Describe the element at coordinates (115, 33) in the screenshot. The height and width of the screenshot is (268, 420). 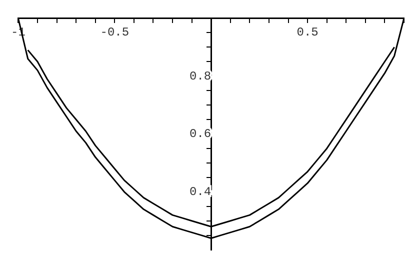
I see `x-tick-label: -0.5` at that location.